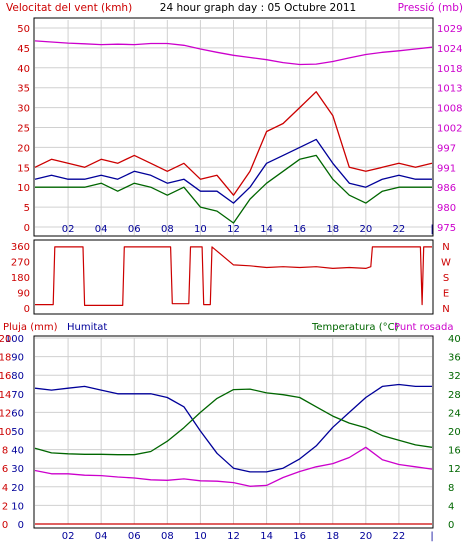 Image resolution: width=470 pixels, height=559 pixels. I want to click on compass-tick-label: E, so click(446, 294).